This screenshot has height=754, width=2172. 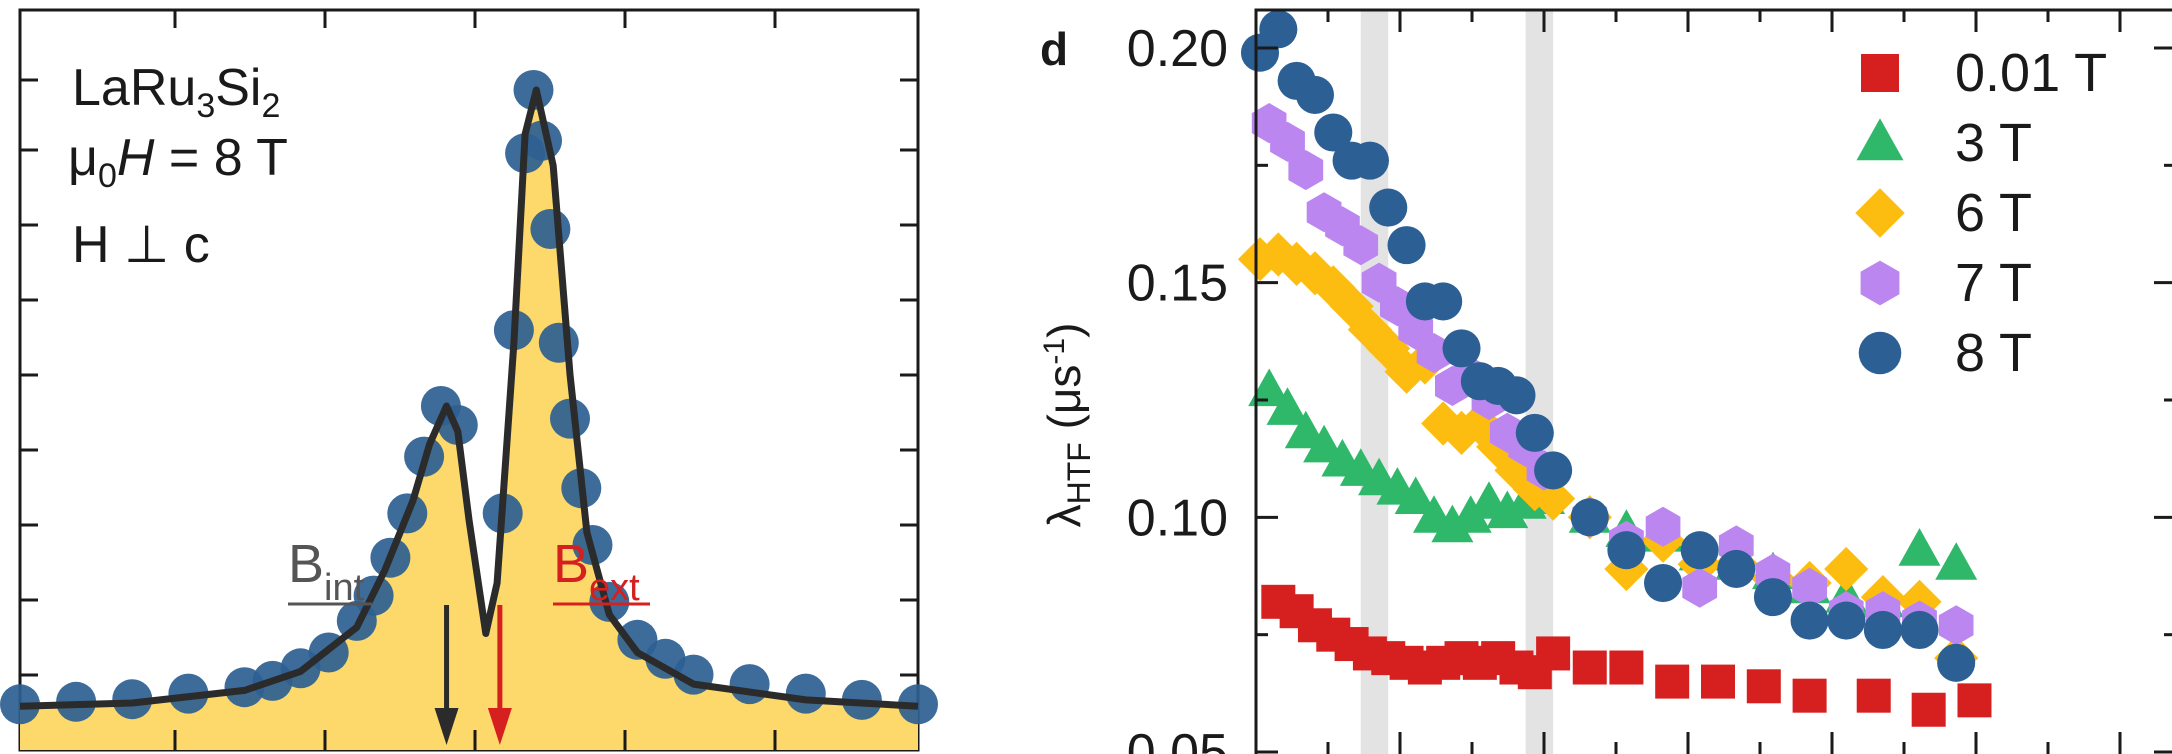 What do you see at coordinates (1177, 284) in the screenshot?
I see `y-tick-label: 0.15` at bounding box center [1177, 284].